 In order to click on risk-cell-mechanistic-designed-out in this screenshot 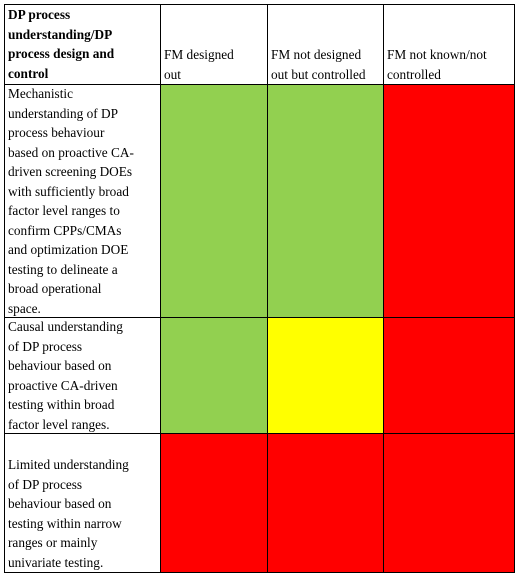, I will do `click(213, 200)`.